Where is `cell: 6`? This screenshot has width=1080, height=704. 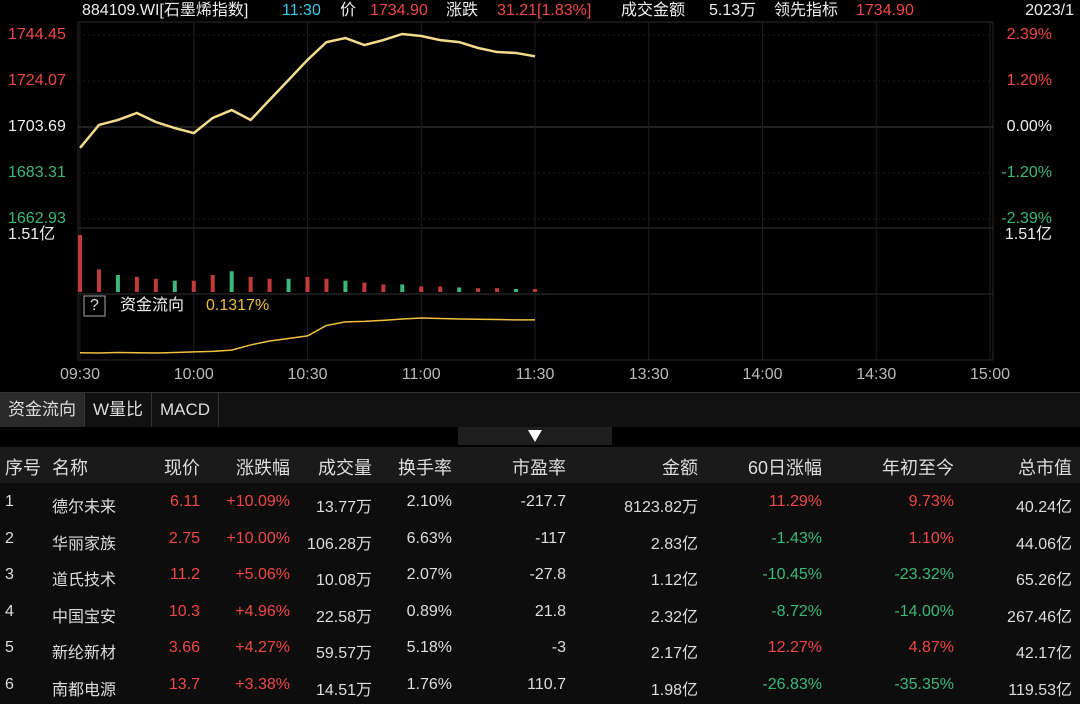 cell: 6 is located at coordinates (9, 684).